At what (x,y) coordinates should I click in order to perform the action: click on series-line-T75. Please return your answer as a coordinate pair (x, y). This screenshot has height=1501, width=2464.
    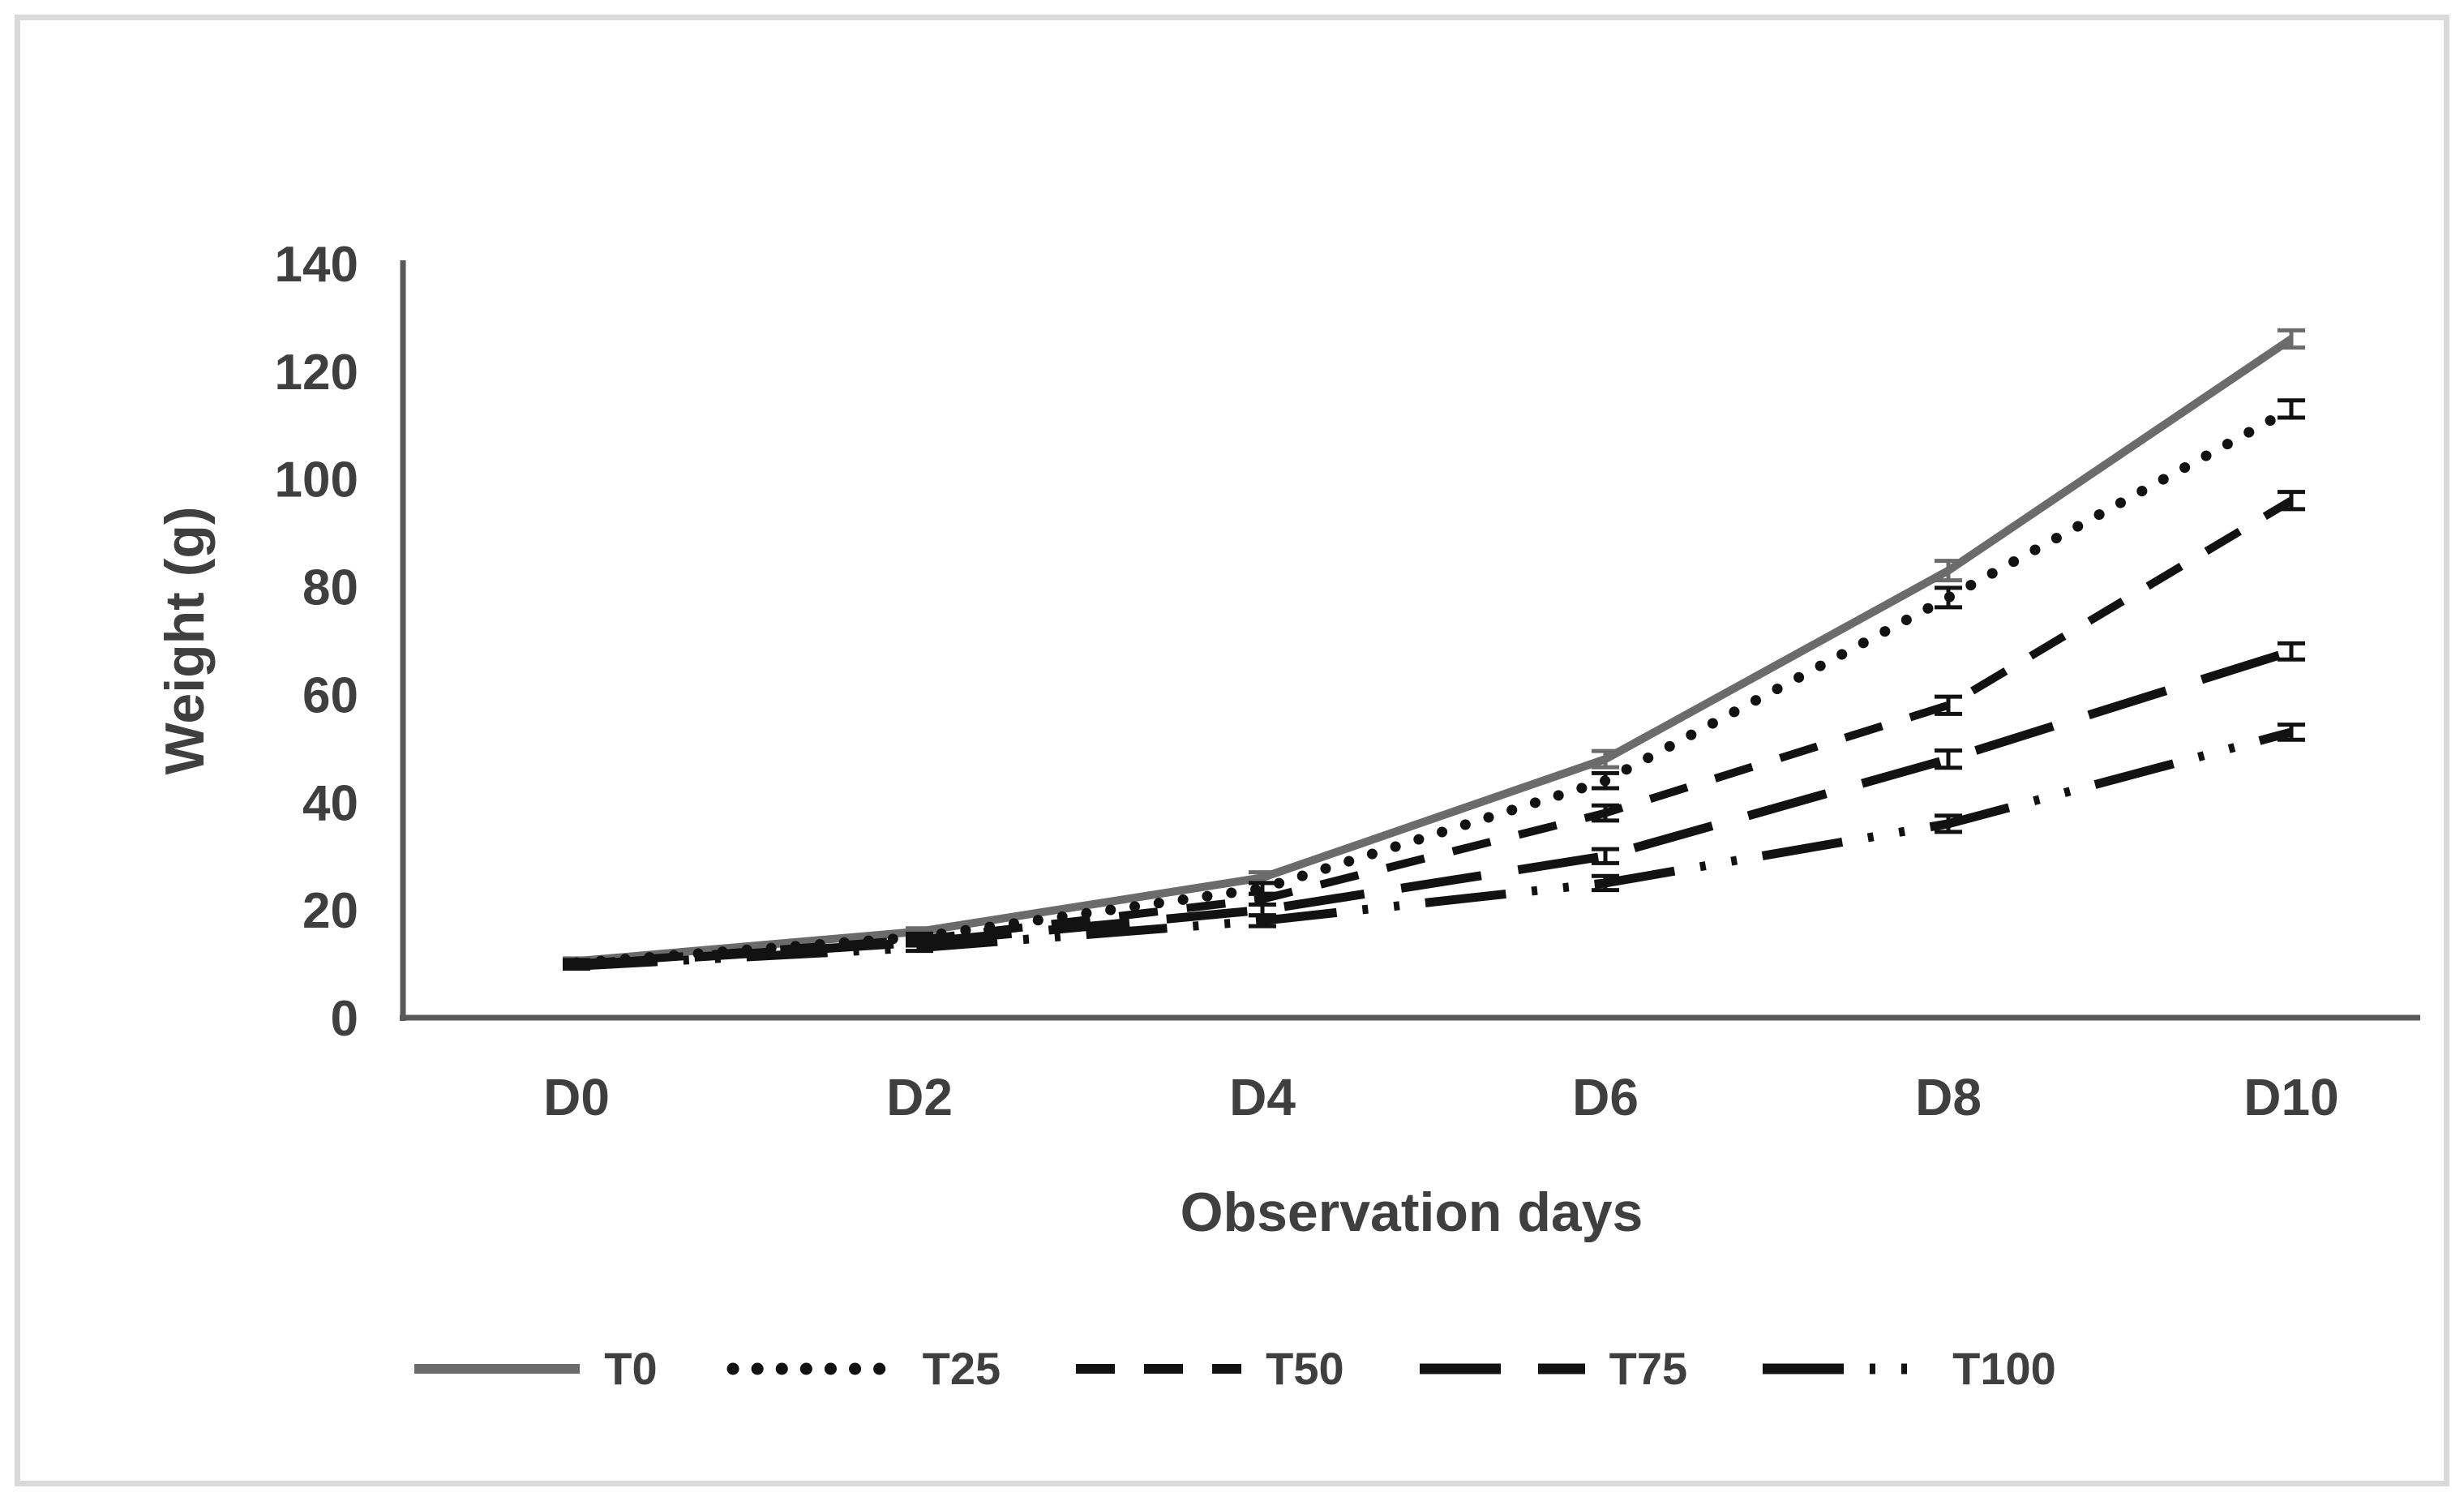
    Looking at the image, I should click on (1434, 808).